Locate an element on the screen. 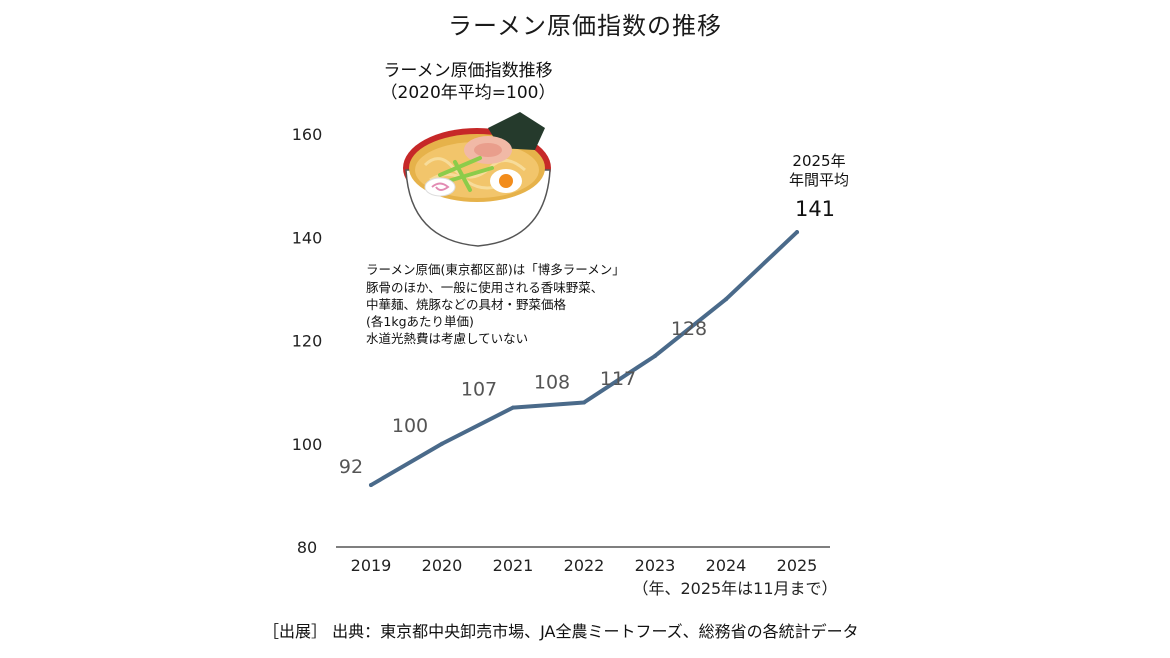 This screenshot has height=658, width=1170. data-label: 117 is located at coordinates (618, 379).